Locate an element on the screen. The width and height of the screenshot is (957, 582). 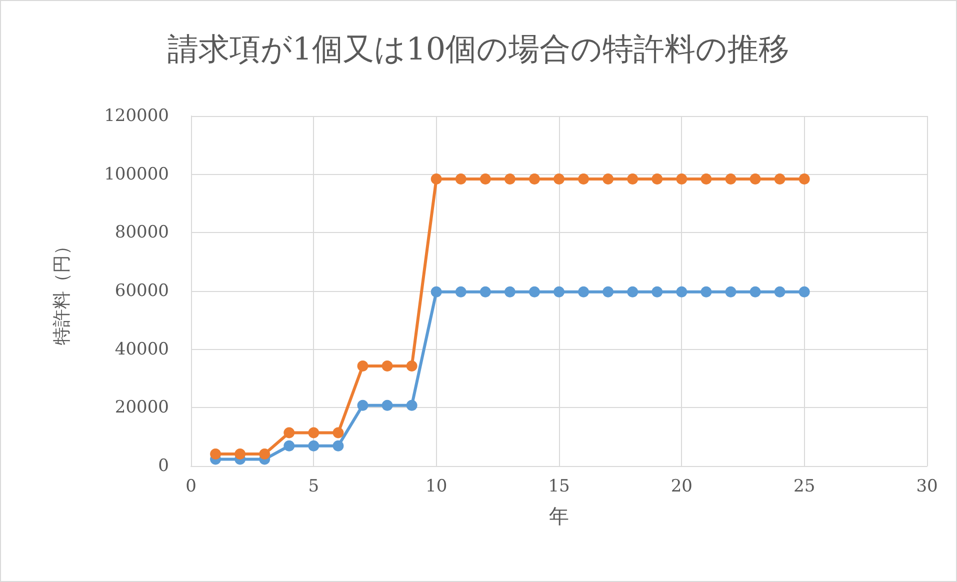
y-tick-label: 60000 is located at coordinates (141, 291).